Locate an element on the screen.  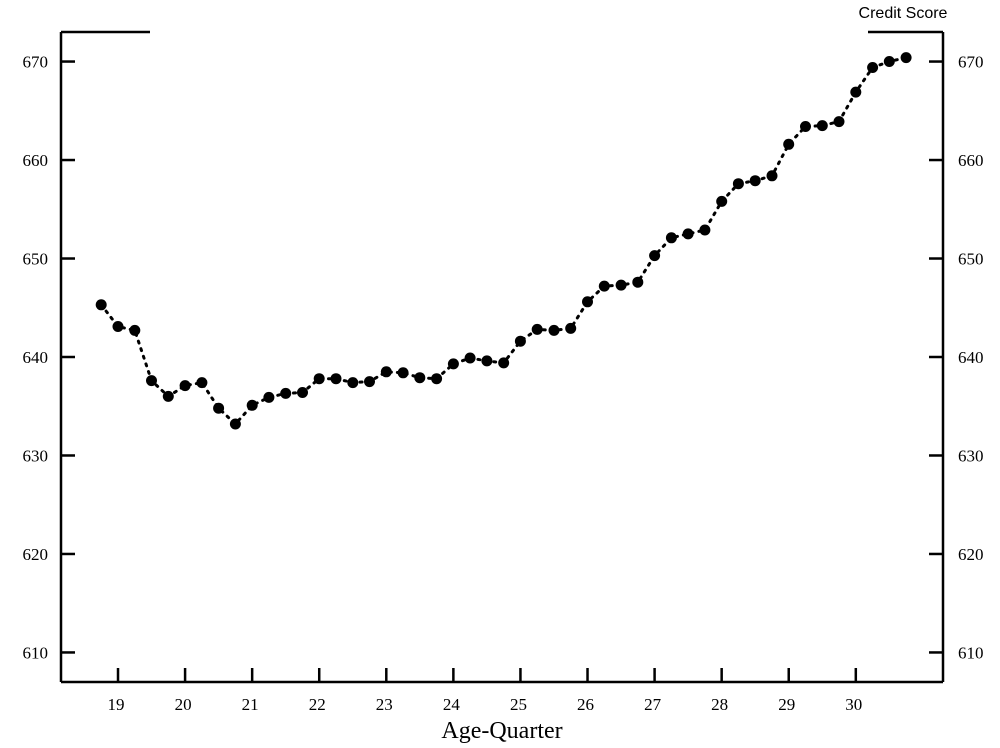
x-tick-label: 23 is located at coordinates (384, 704).